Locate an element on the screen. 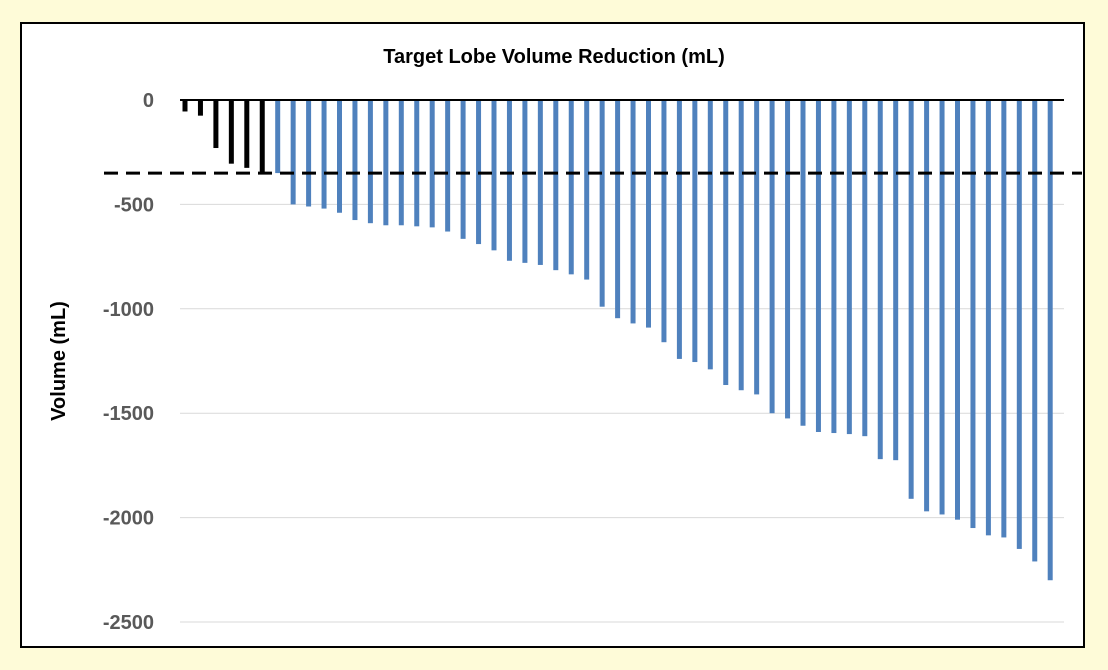  y-tick-label: -1500 is located at coordinates (128, 414).